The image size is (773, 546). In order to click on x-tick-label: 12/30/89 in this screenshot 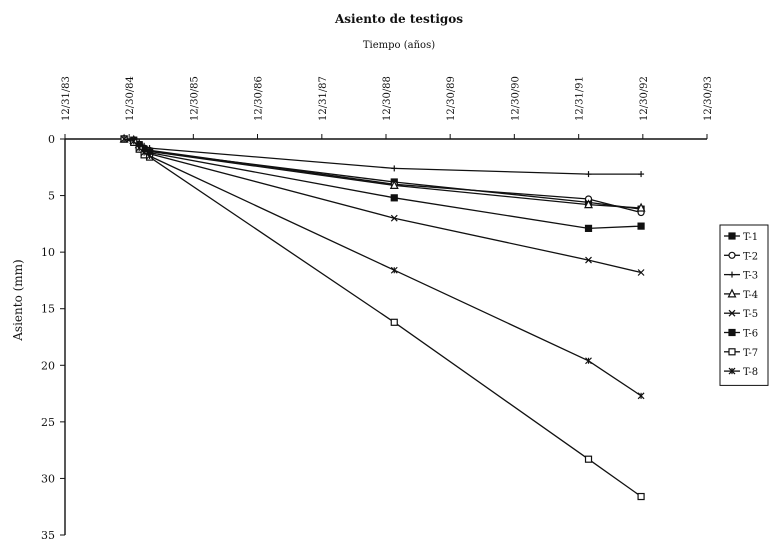, I will do `click(451, 98)`.